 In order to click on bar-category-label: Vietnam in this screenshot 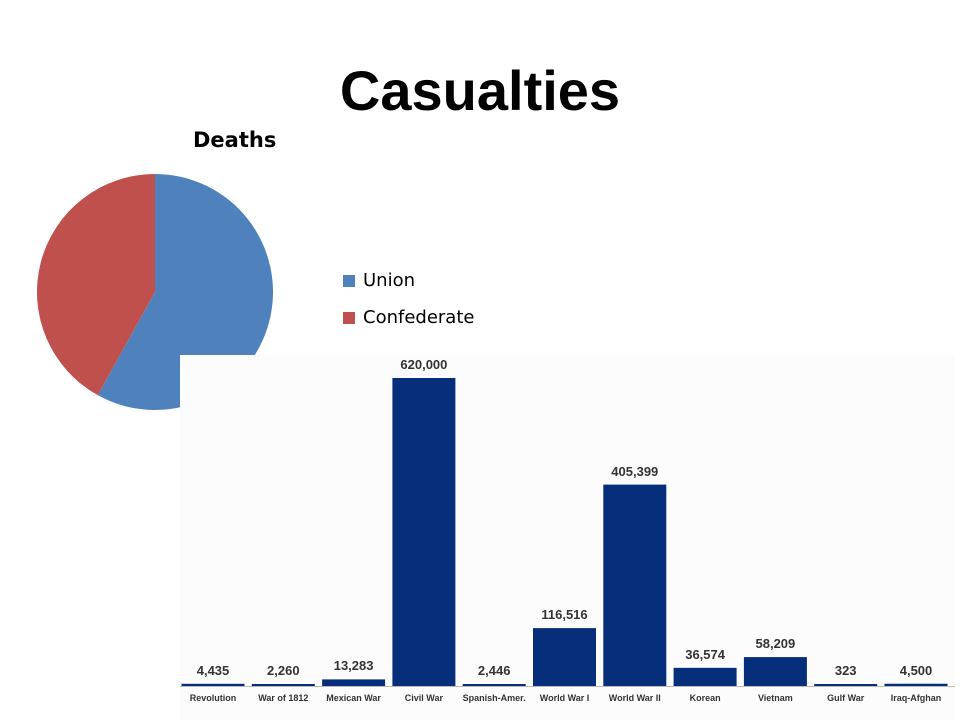, I will do `click(775, 698)`.